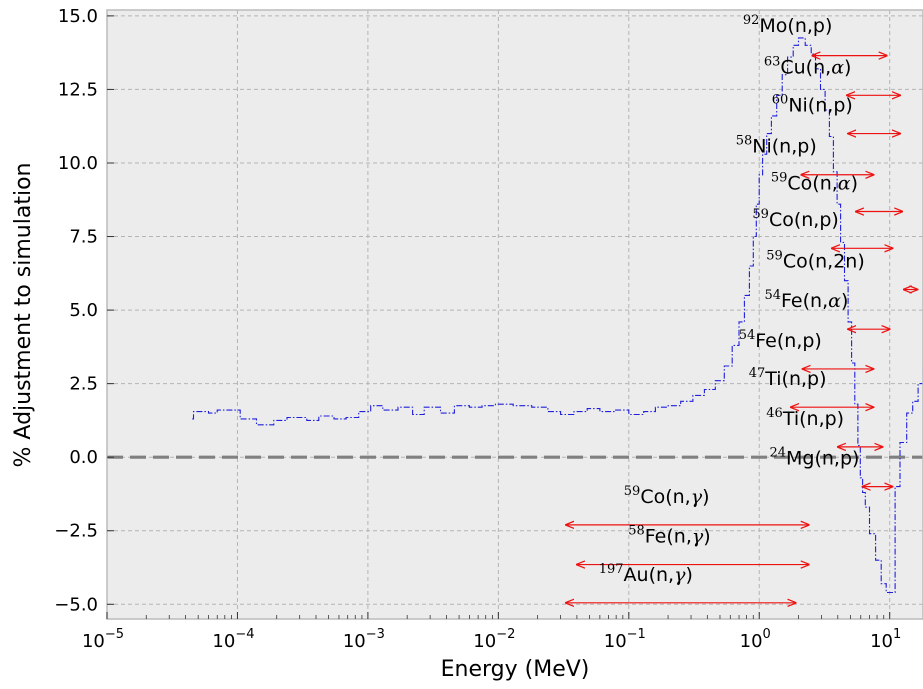 The width and height of the screenshot is (923, 689). Describe the element at coordinates (788, 25) in the screenshot. I see `reaction-label: 92Mo(n,p)` at that location.